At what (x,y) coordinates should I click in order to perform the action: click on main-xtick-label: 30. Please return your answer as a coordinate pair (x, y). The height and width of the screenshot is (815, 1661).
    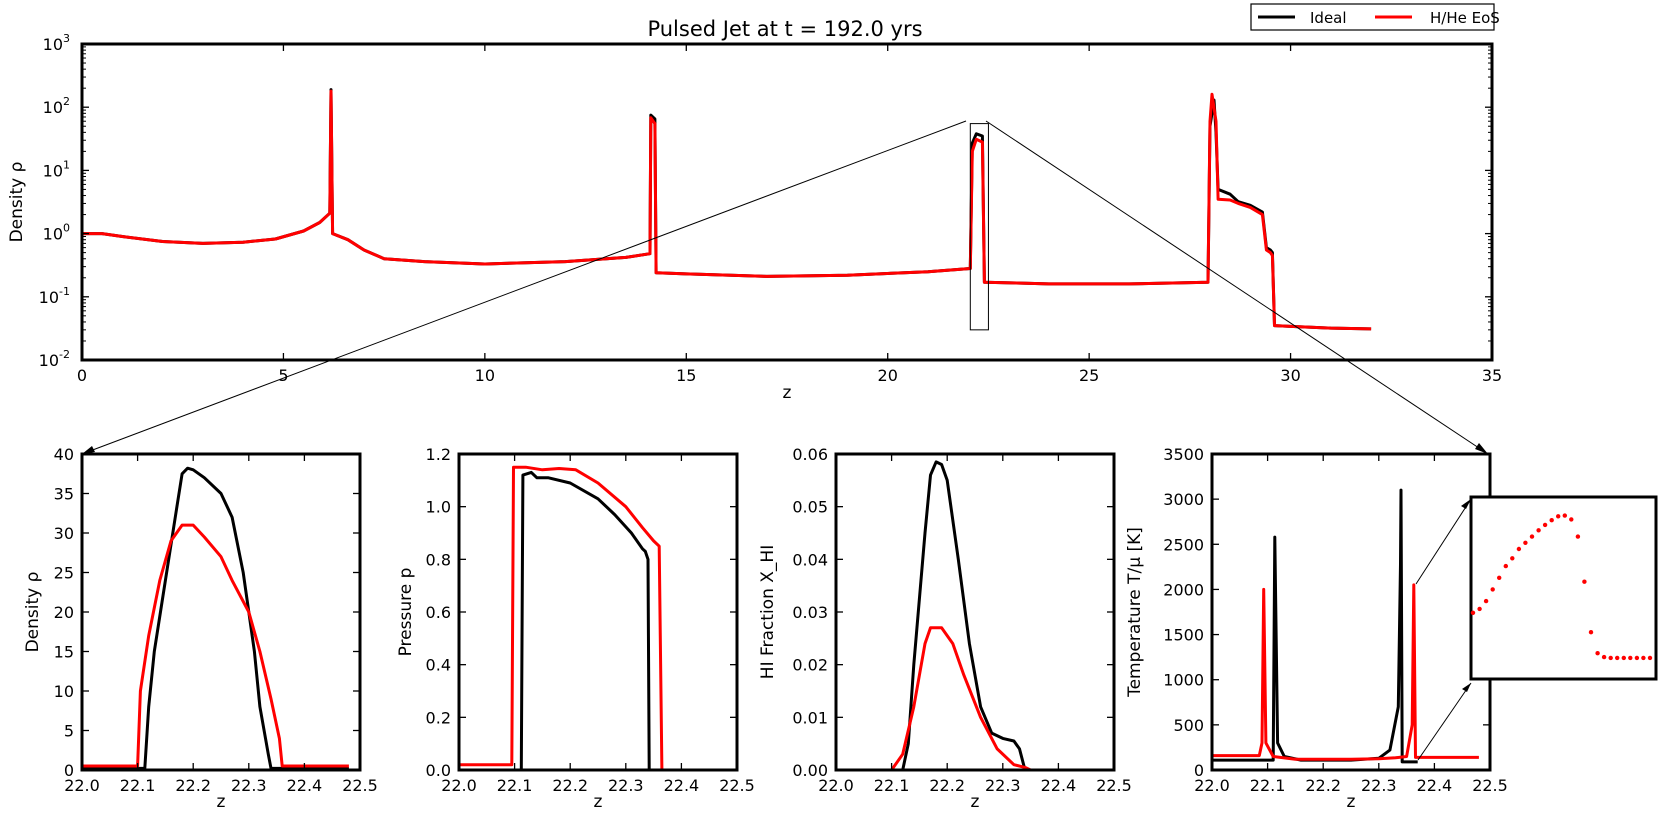
    Looking at the image, I should click on (1290, 375).